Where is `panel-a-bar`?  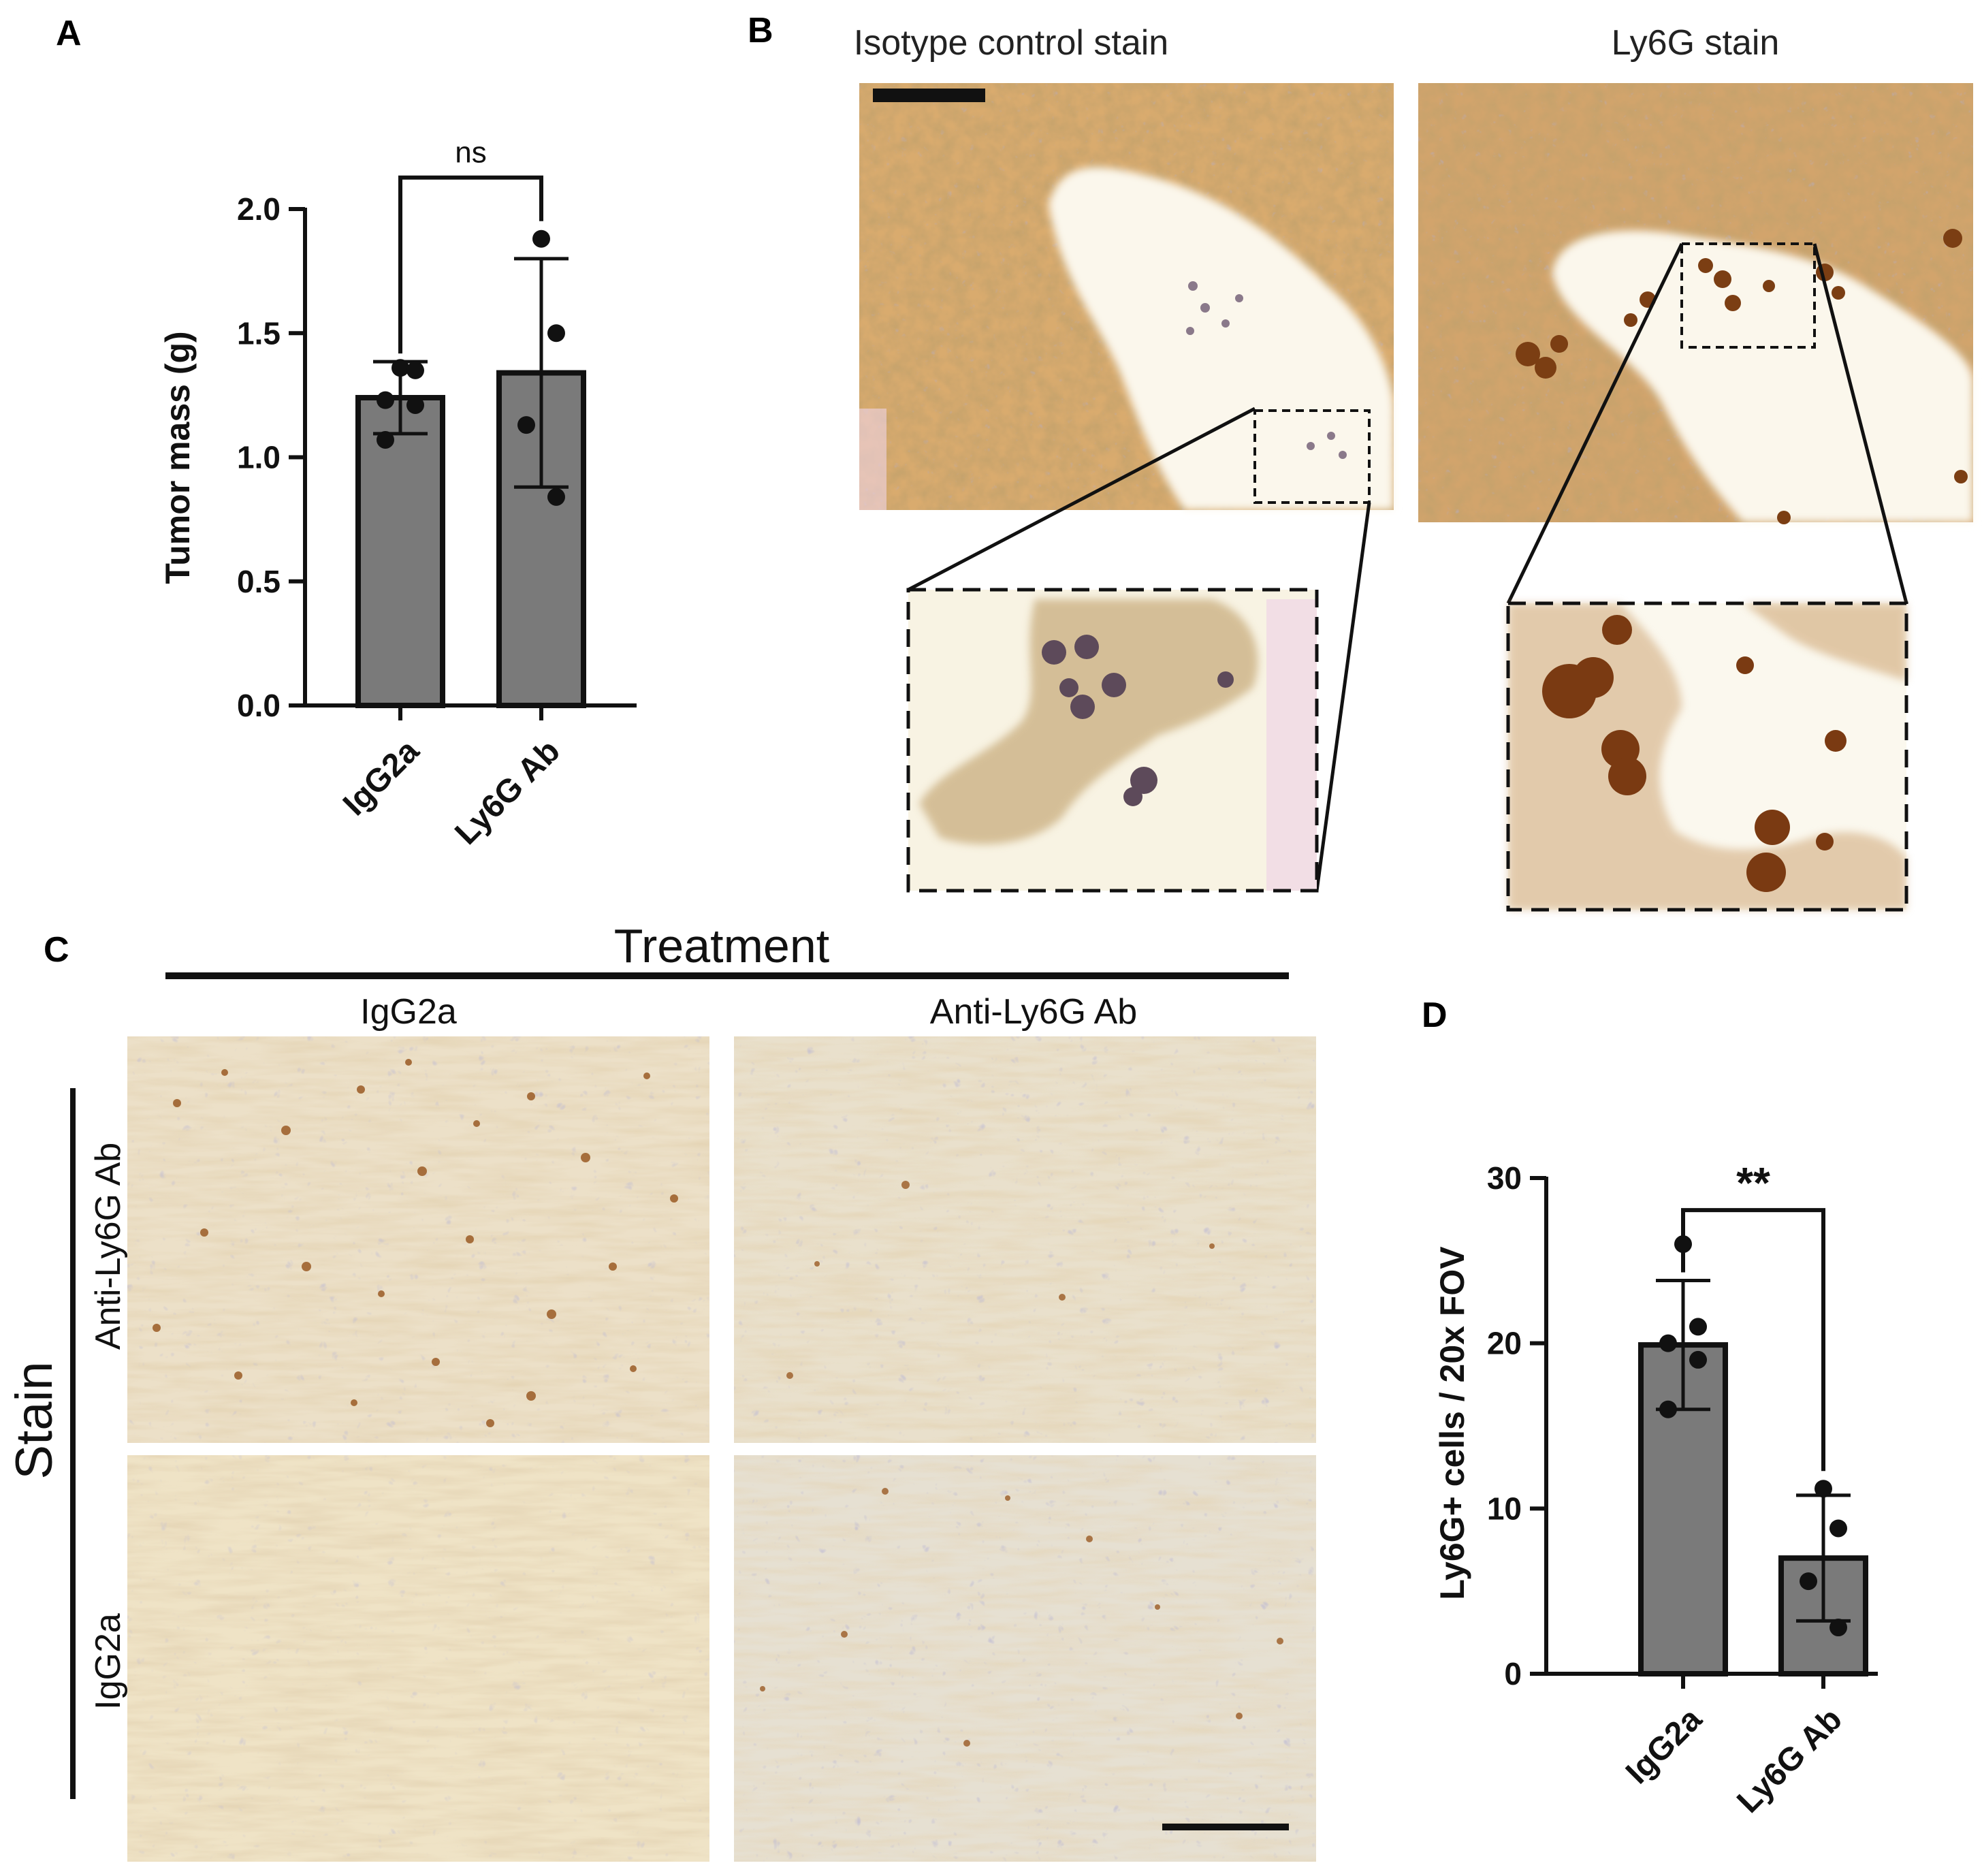 panel-a-bar is located at coordinates (400, 552).